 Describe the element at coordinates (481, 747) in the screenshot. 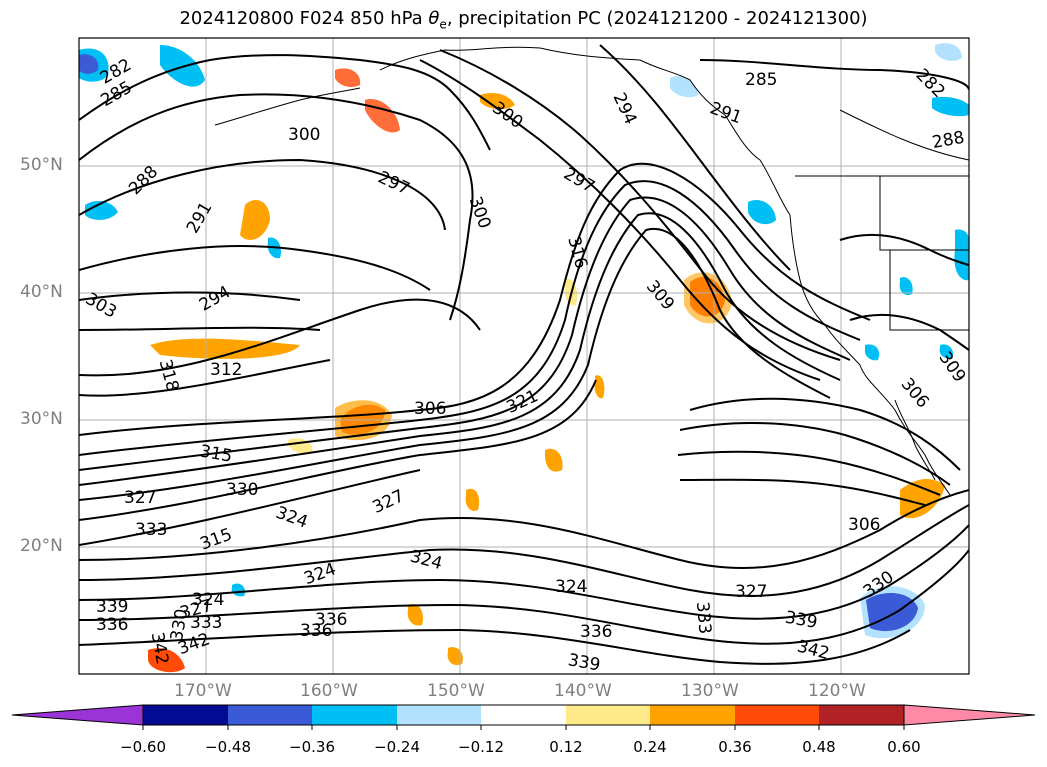

I see `colorbar-tick-label: −0.12` at that location.